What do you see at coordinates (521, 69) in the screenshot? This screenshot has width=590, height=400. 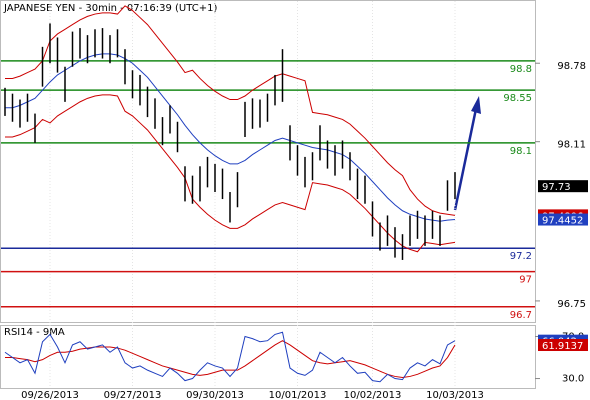 I see `level-label: 98.8` at bounding box center [521, 69].